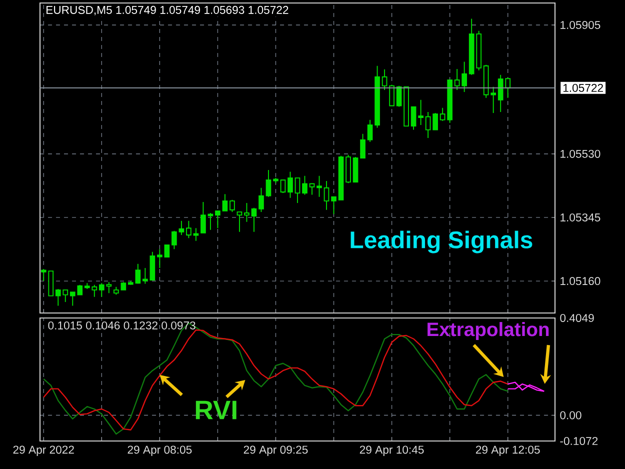  I want to click on x-tick-label: 29 Apr 08:05, so click(160, 451).